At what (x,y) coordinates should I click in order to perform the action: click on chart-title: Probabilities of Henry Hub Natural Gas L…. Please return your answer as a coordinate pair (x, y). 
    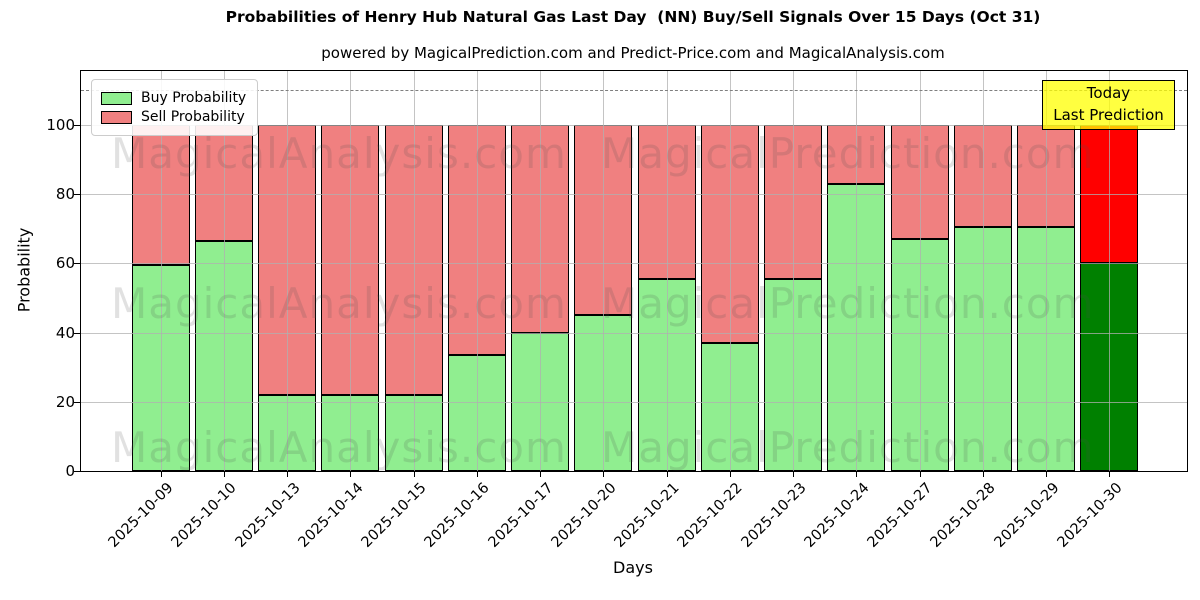
    Looking at the image, I should click on (633, 17).